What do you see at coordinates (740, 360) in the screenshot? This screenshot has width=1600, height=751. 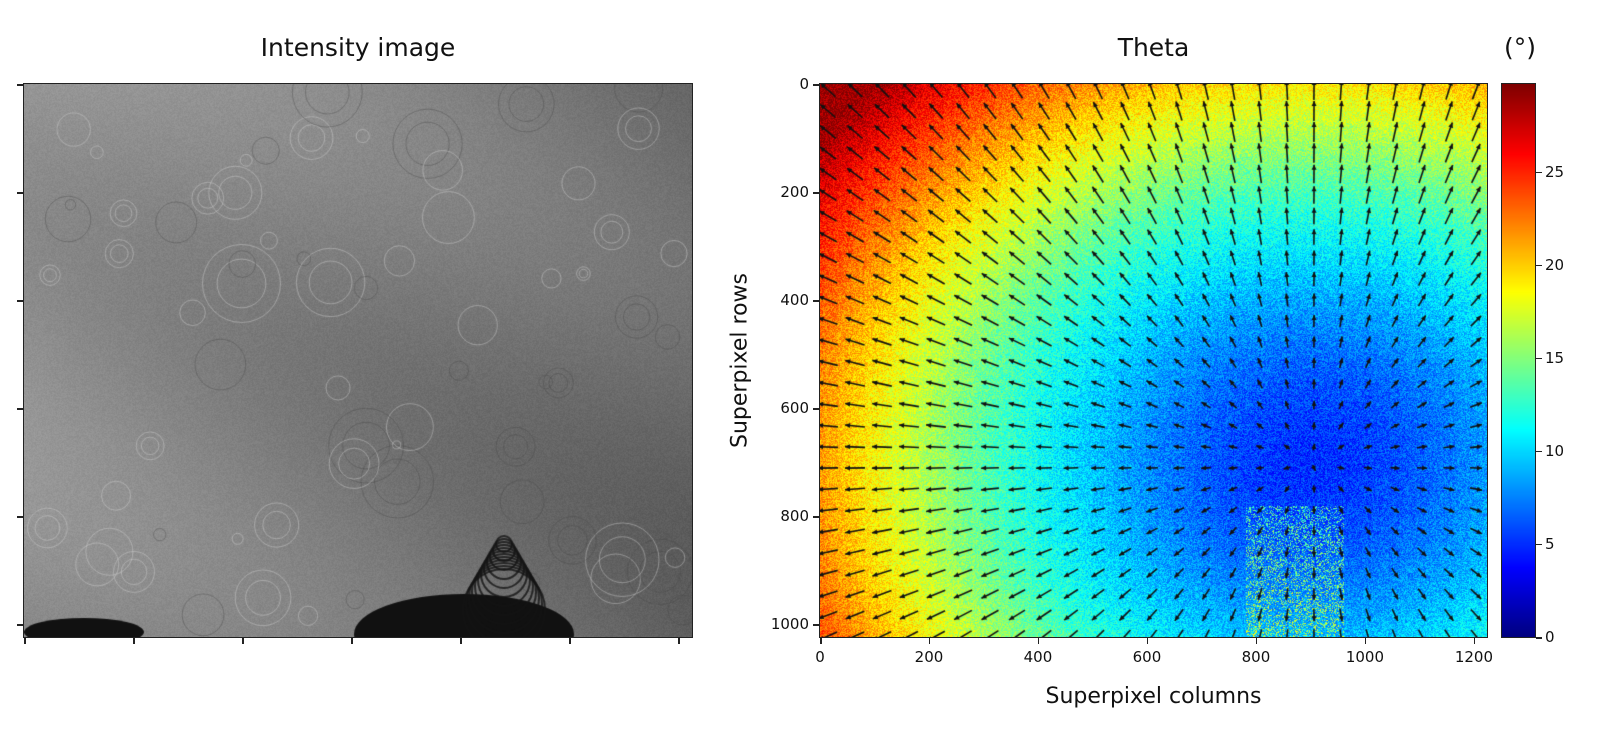 I see `y-axis-label: Superpixel rows` at bounding box center [740, 360].